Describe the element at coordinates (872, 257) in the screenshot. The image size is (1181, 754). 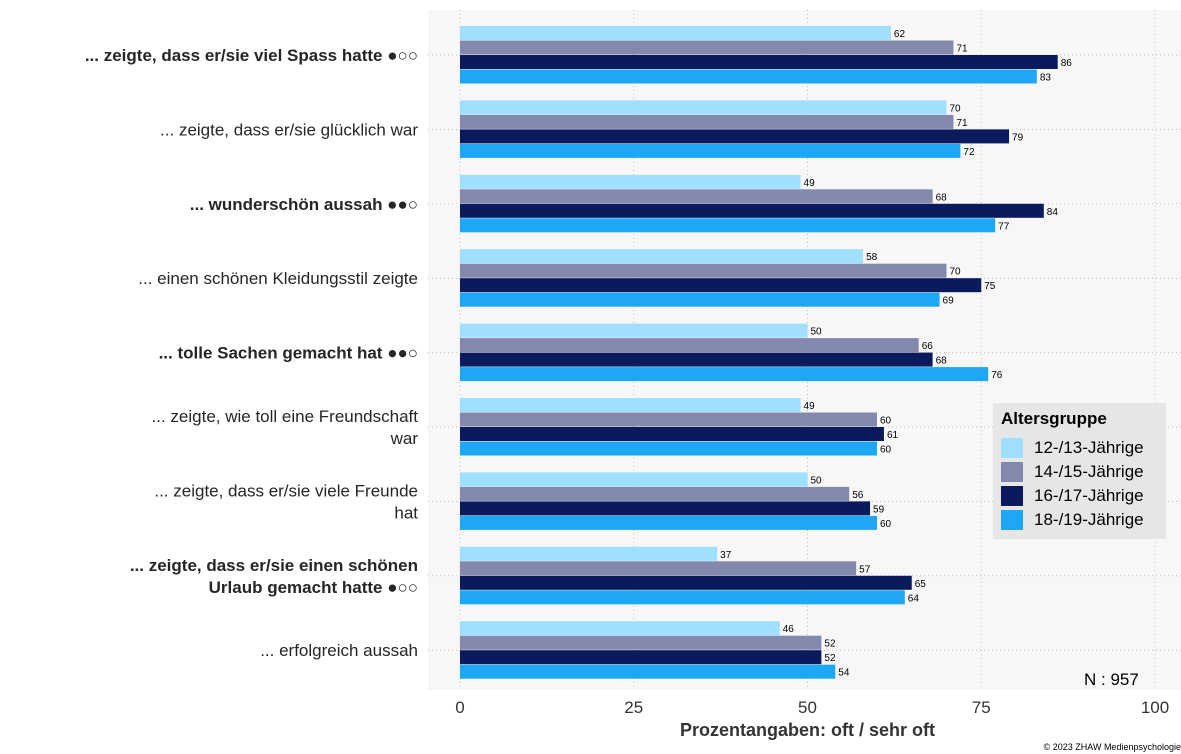
I see `data-label-3-0: 58` at that location.